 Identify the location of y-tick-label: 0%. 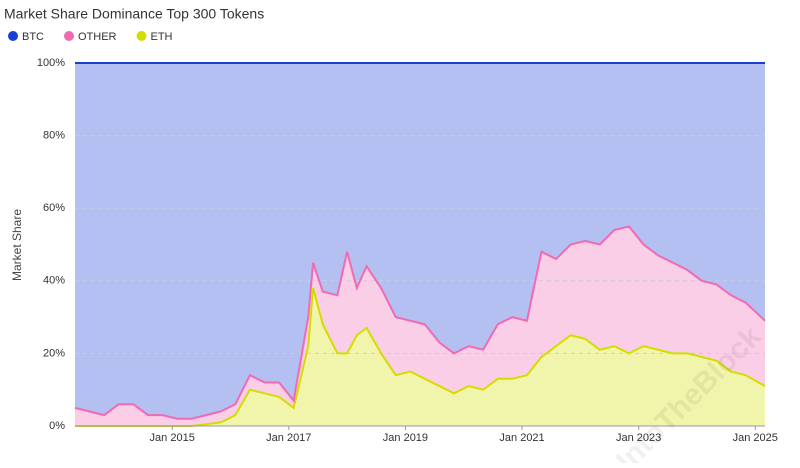
(57, 426).